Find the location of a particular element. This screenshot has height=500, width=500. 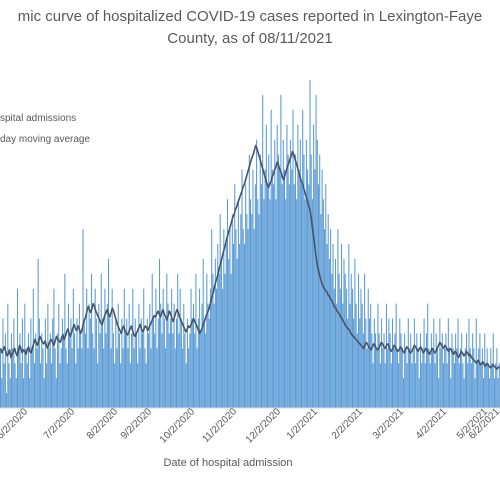

x-tick-label-7: 1/2/2021 is located at coordinates (303, 424).